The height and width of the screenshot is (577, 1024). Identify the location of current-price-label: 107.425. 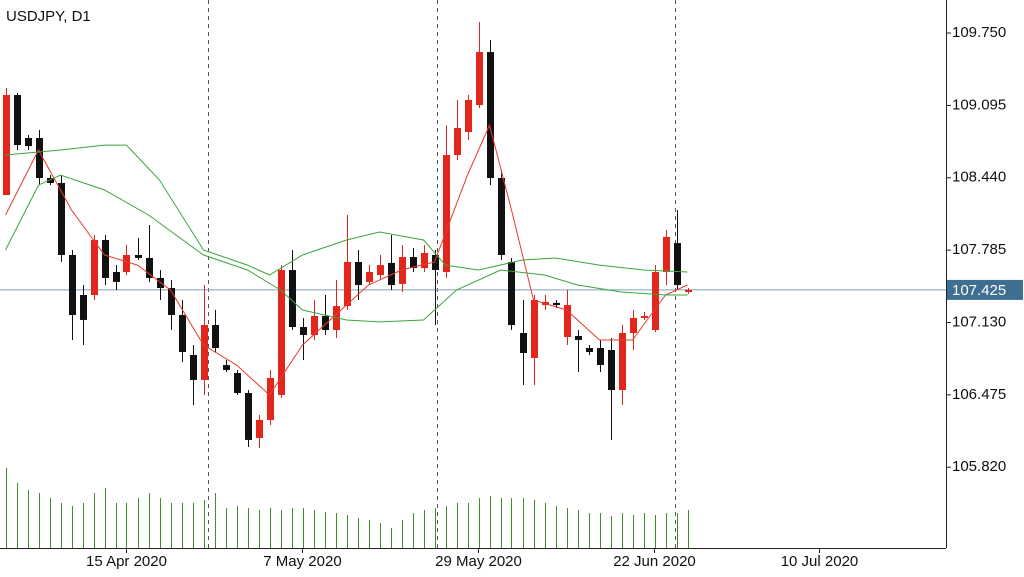
(979, 290).